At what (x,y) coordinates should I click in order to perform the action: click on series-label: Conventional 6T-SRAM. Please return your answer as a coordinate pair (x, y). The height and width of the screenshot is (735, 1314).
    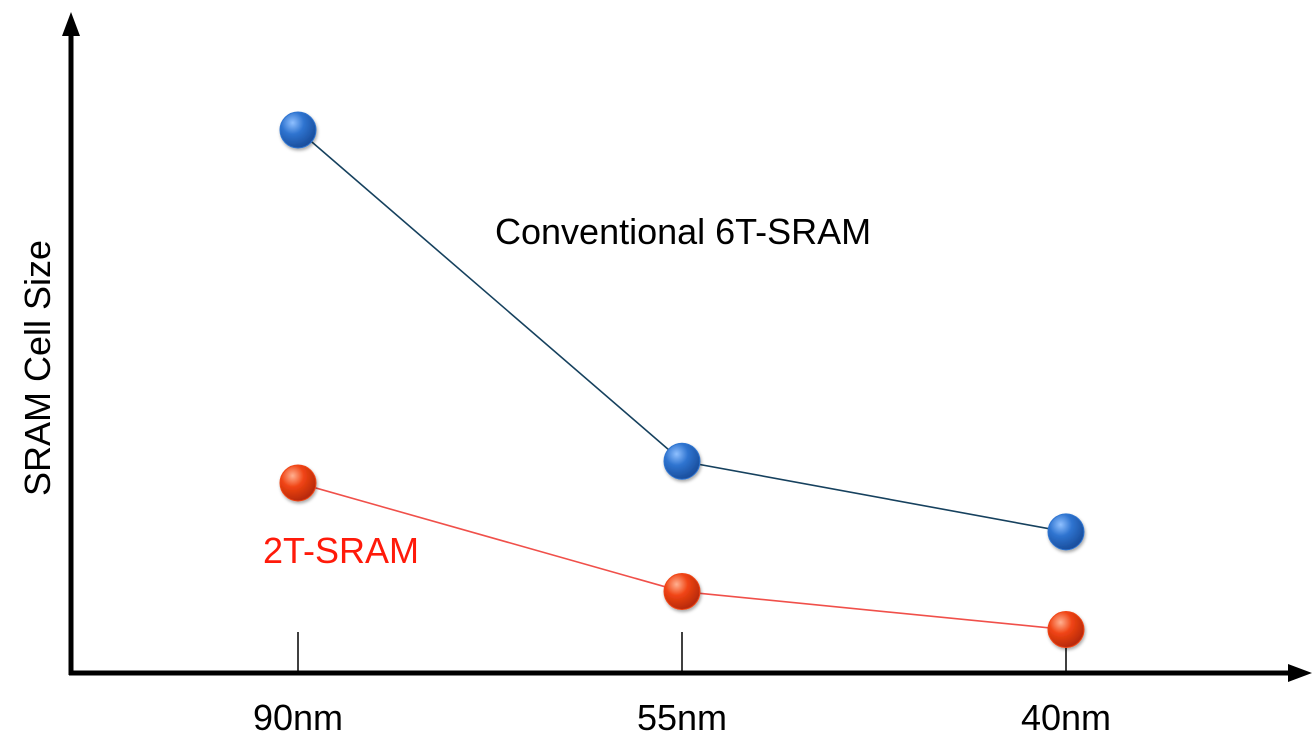
    Looking at the image, I should click on (683, 231).